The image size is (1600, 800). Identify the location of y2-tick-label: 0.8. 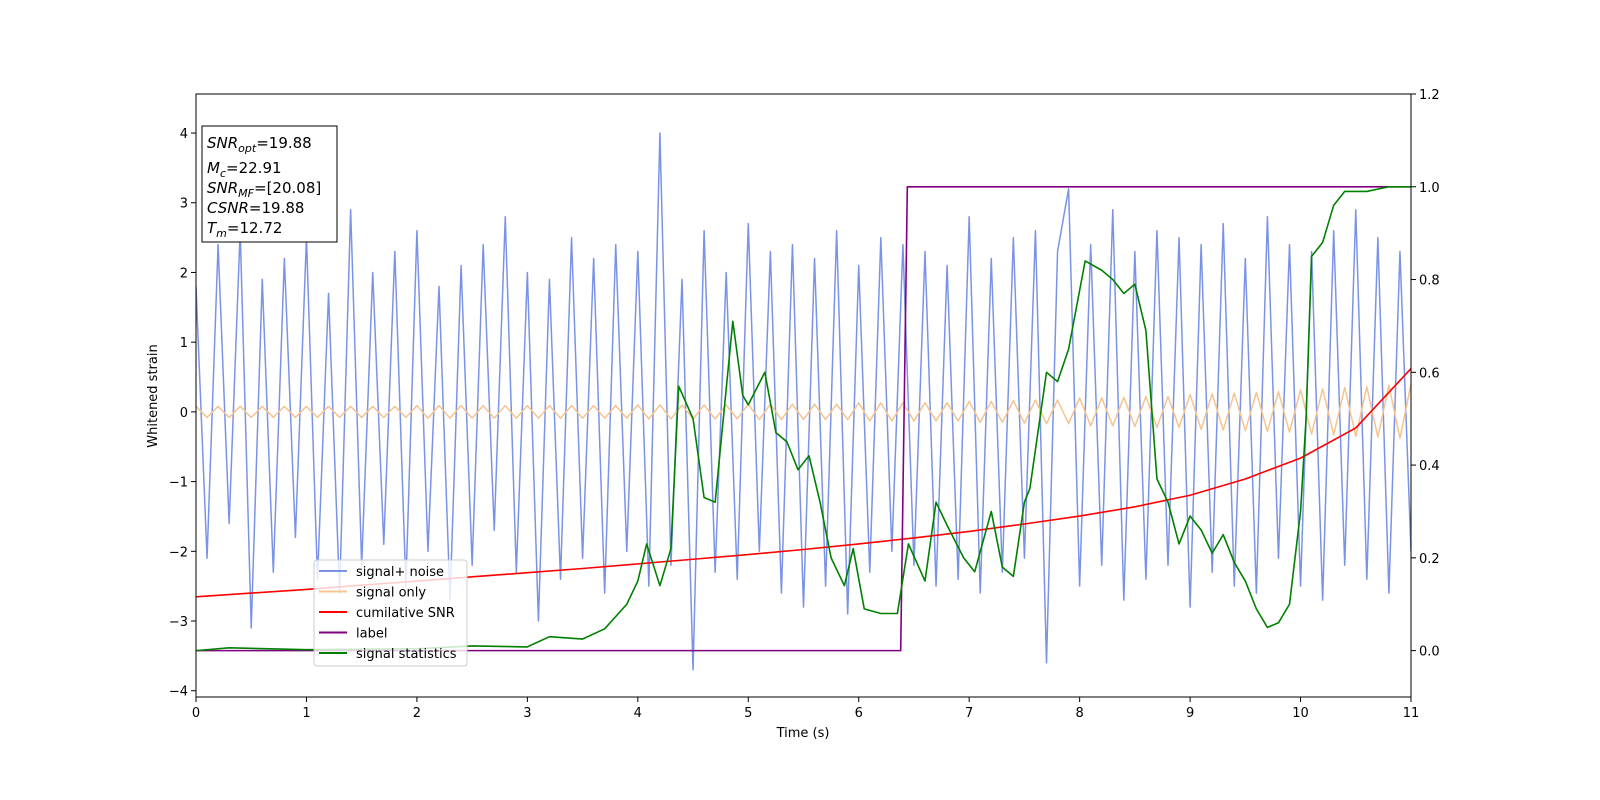
(1429, 281).